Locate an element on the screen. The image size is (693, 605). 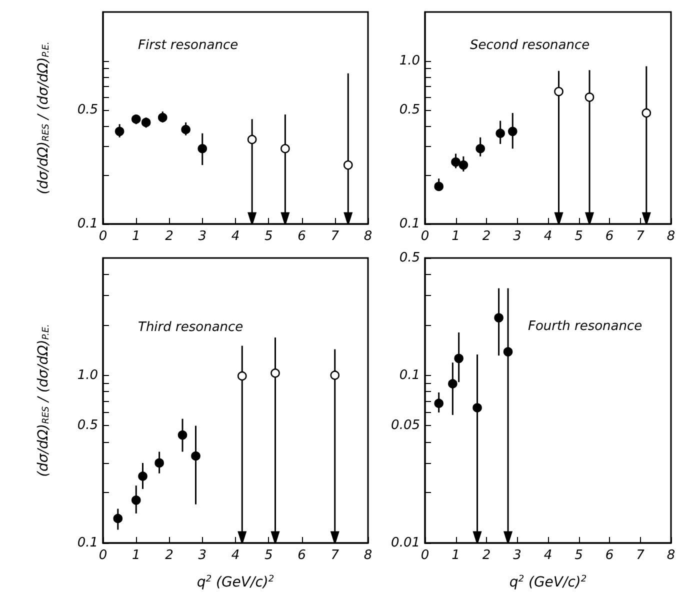
text: First resonance is located at coordinates (188, 45).